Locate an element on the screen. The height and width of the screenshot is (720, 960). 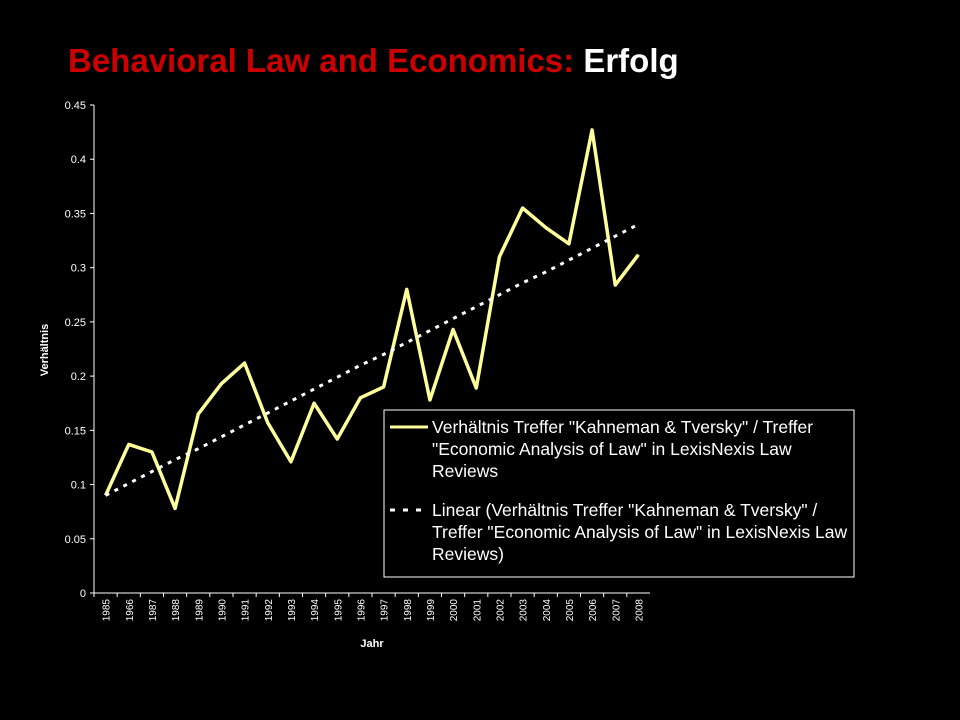
legend-box is located at coordinates (619, 493).